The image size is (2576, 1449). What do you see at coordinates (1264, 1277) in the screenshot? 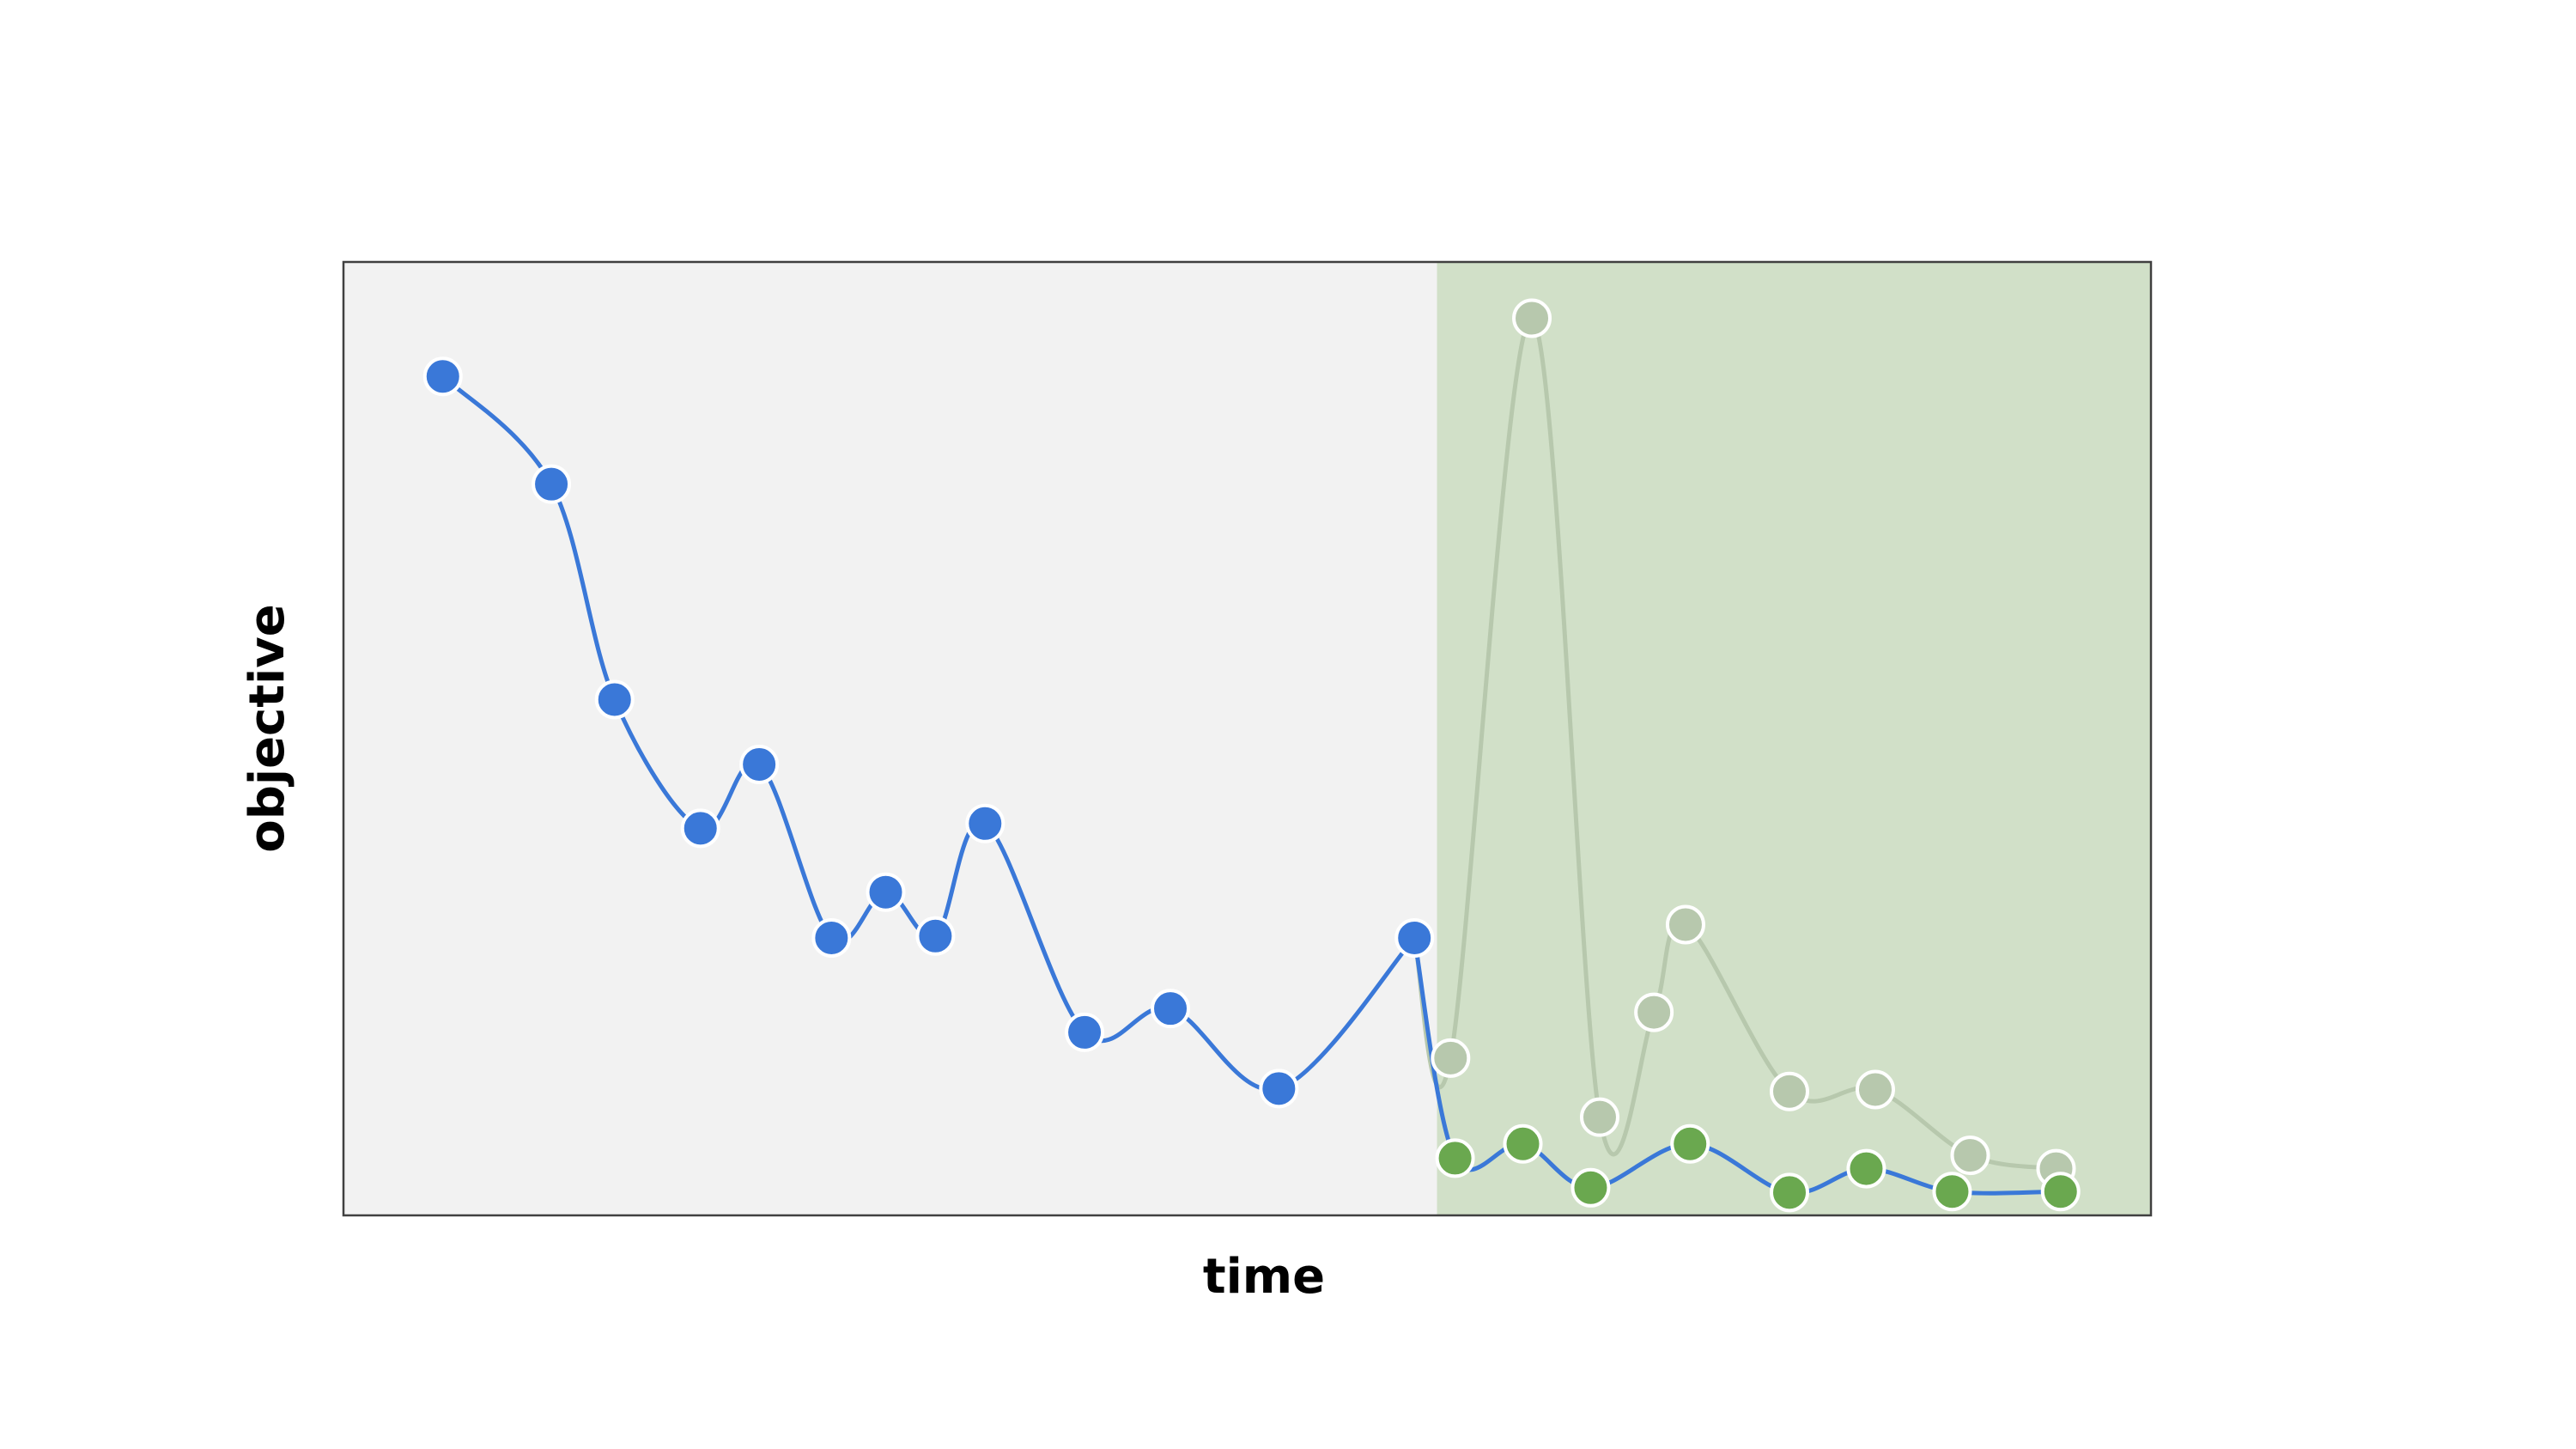
I see `x-axis-label: time` at bounding box center [1264, 1277].